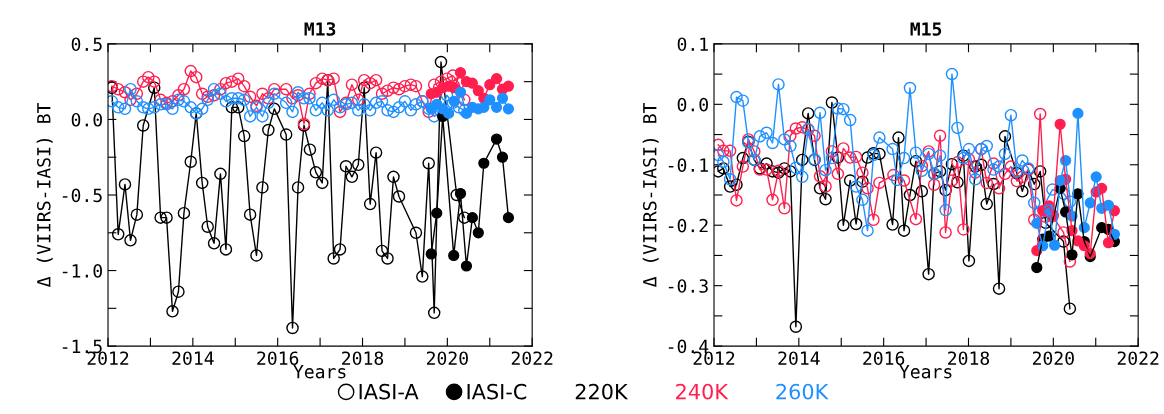 The height and width of the screenshot is (414, 1164). What do you see at coordinates (86, 44) in the screenshot?
I see `y-tick-label: 0.5` at bounding box center [86, 44].